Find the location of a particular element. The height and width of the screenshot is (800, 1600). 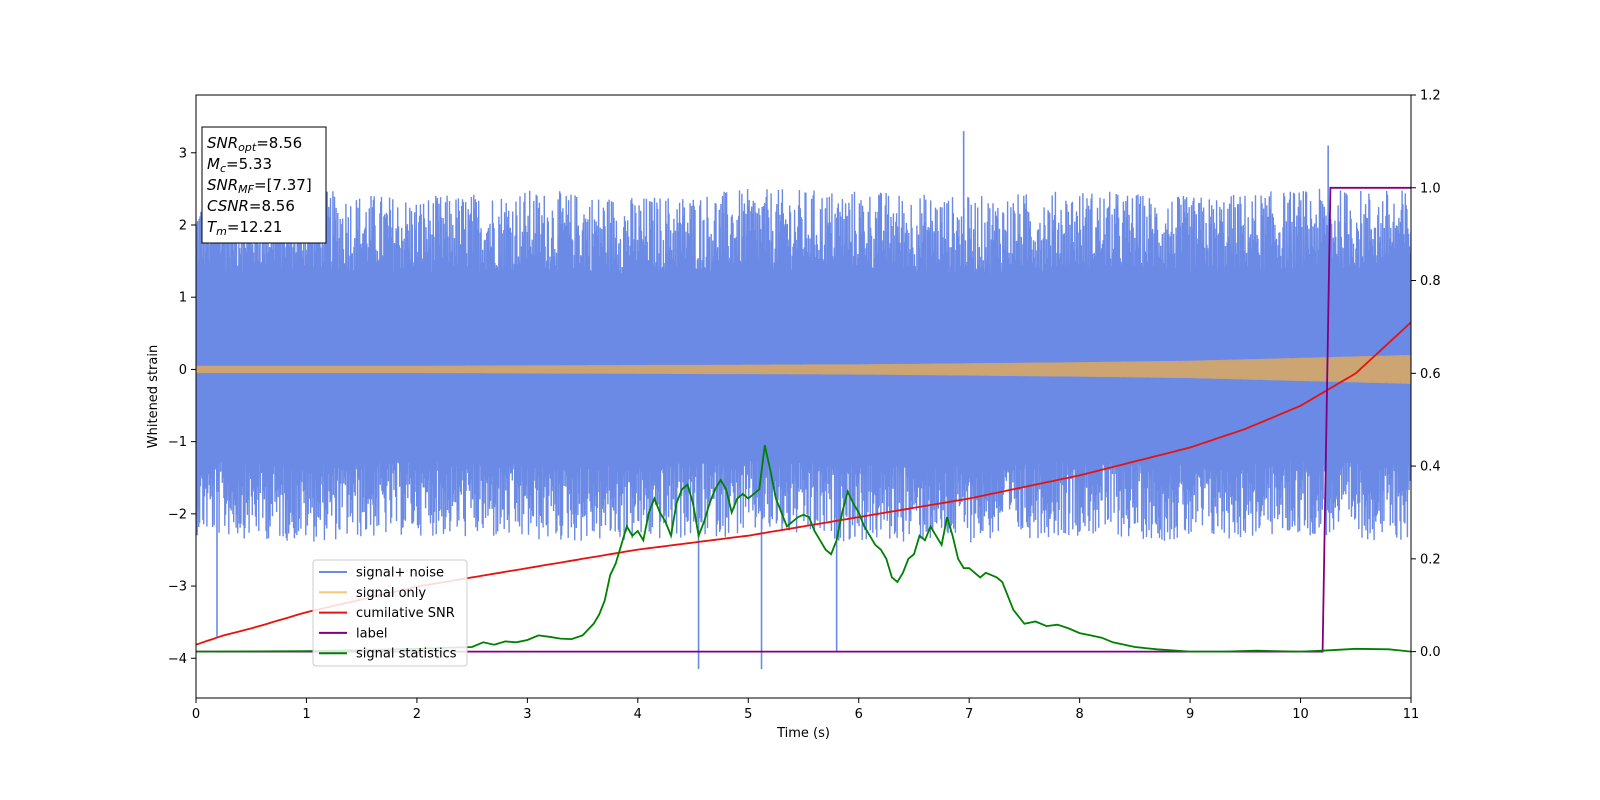

y-axis: −4 −3 −2 −1 0 1 2 3 is located at coordinates (182, 406).